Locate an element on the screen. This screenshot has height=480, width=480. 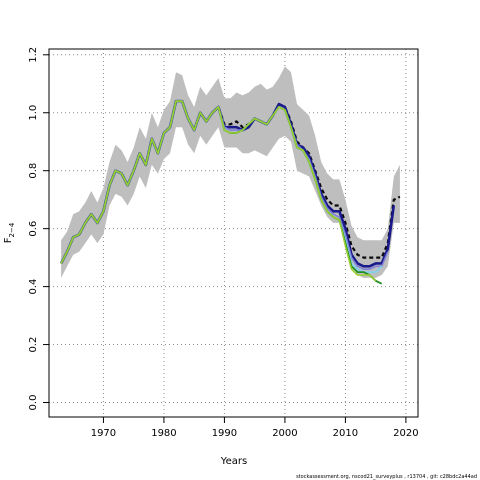
x-tick-label-1970: 1970 is located at coordinates (103, 433).